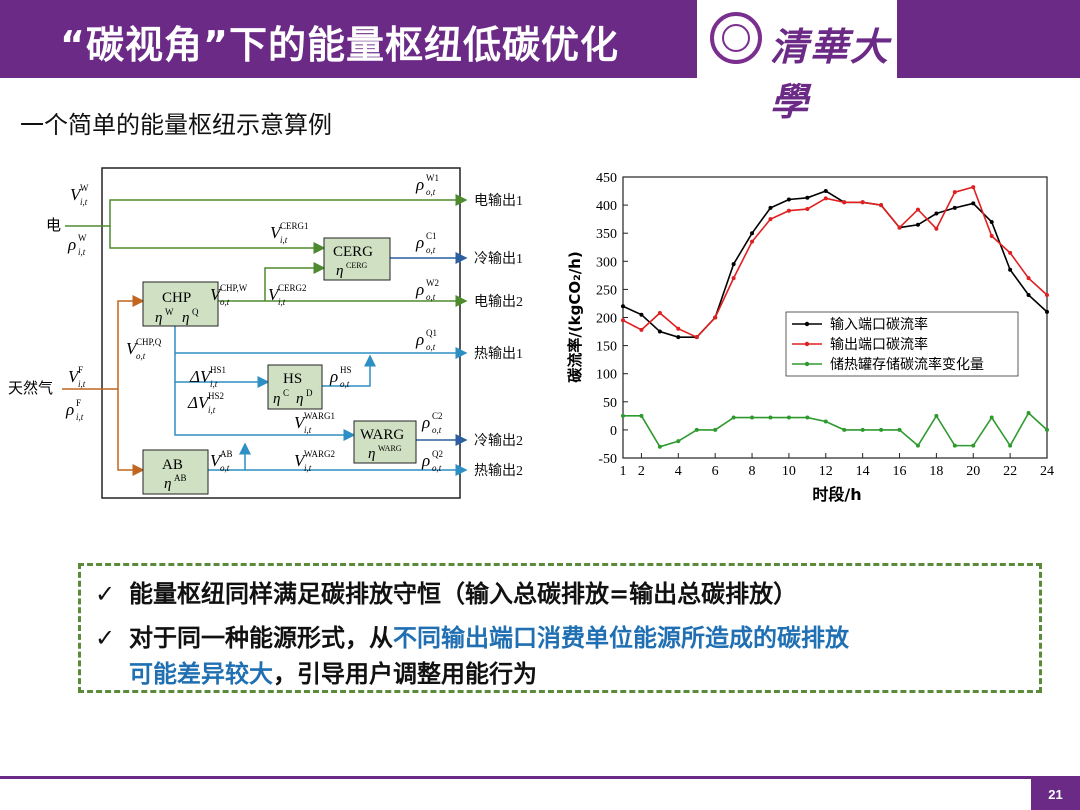  What do you see at coordinates (314, 461) in the screenshot?
I see `symbol-v-warg2: V WARG2 i,t` at bounding box center [314, 461].